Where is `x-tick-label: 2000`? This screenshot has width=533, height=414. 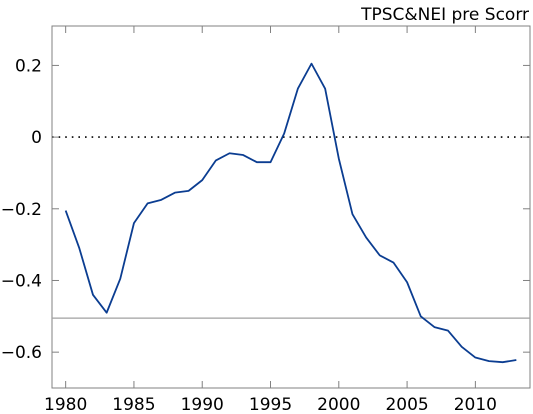 x-tick-label: 2000 is located at coordinates (338, 404).